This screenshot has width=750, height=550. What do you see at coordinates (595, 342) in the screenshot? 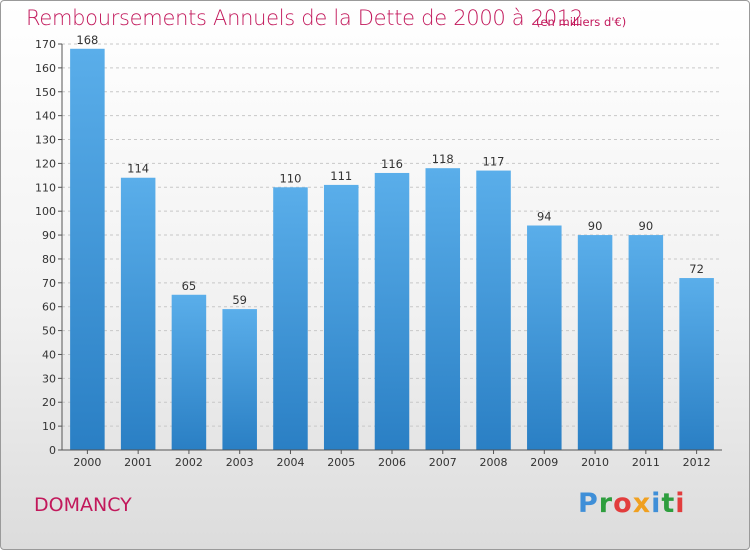
I see `bar-2010` at bounding box center [595, 342].